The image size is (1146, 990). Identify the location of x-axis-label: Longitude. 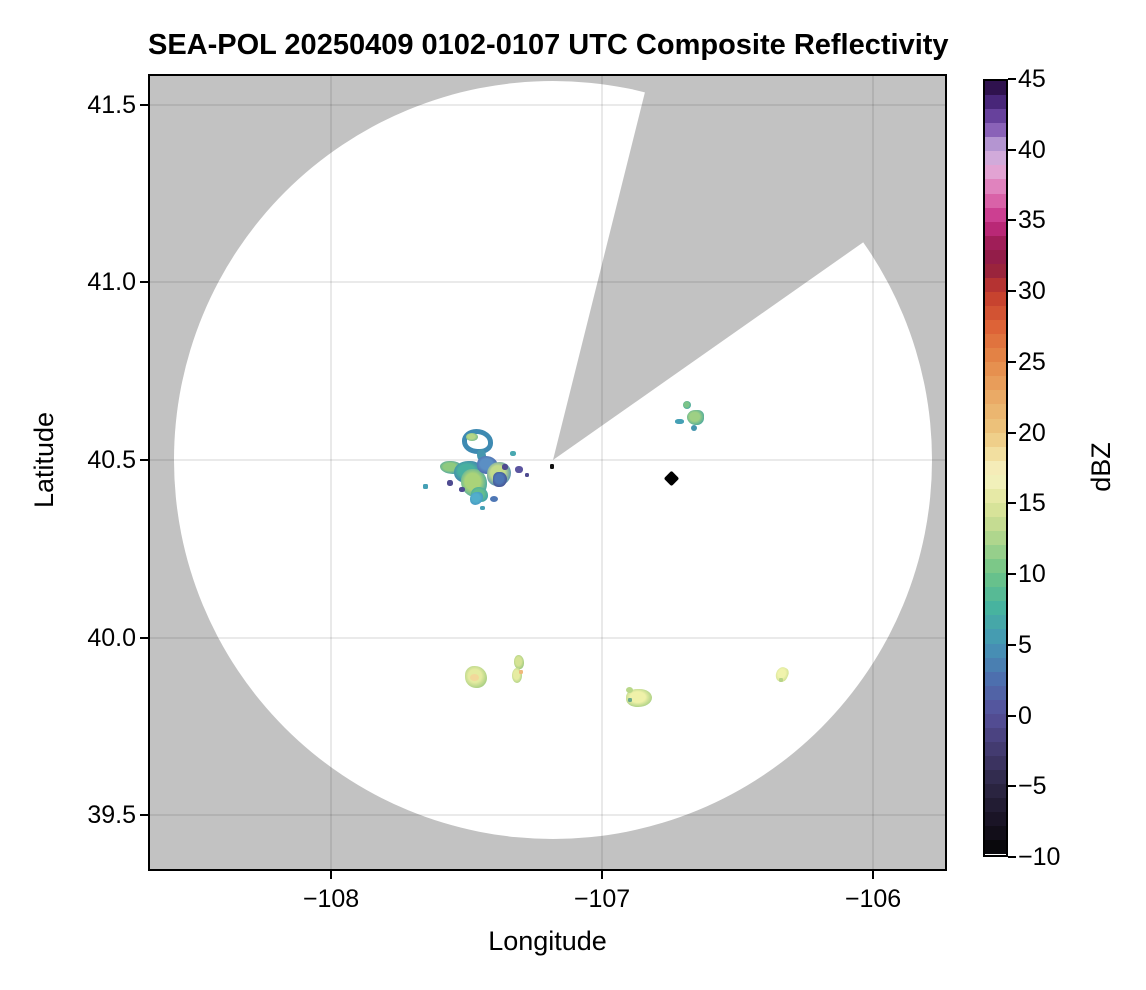
(547, 941).